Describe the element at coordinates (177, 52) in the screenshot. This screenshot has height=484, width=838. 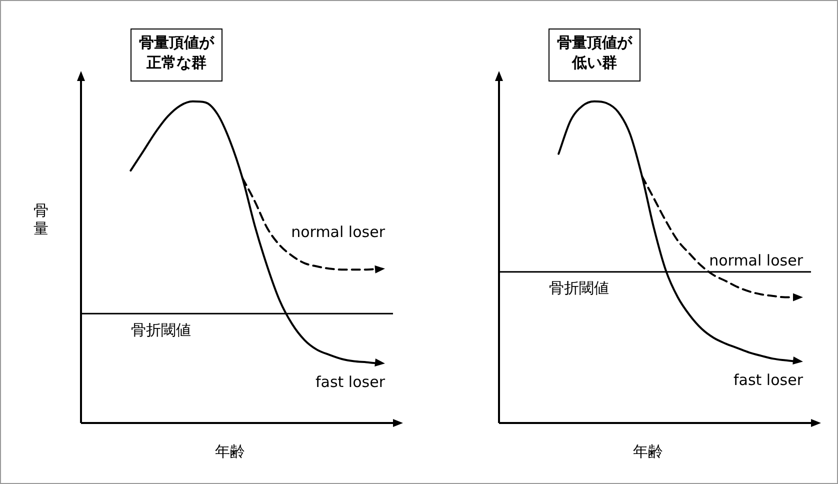
I see `text: 骨量頂値が正常な群` at that location.